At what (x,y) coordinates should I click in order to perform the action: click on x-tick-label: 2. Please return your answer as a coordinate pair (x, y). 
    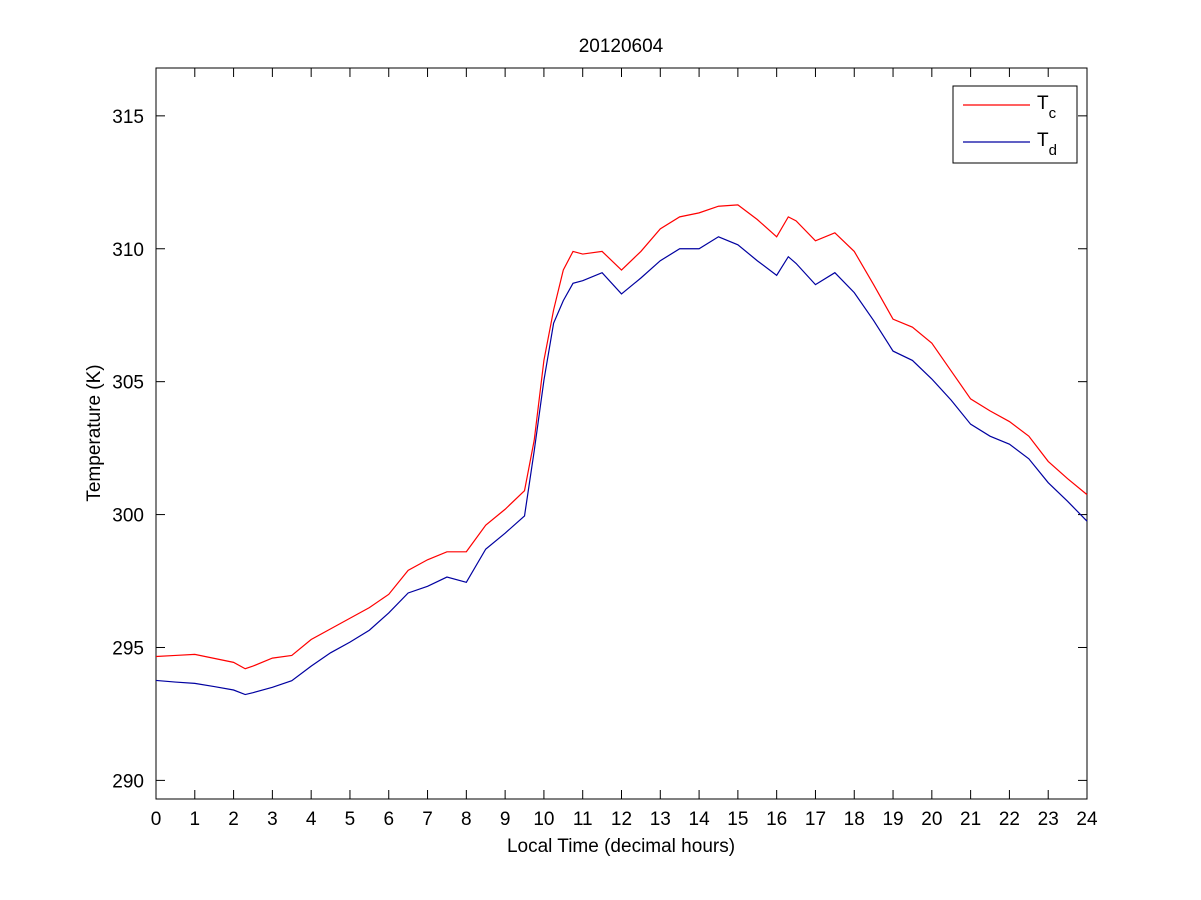
    Looking at the image, I should click on (233, 819).